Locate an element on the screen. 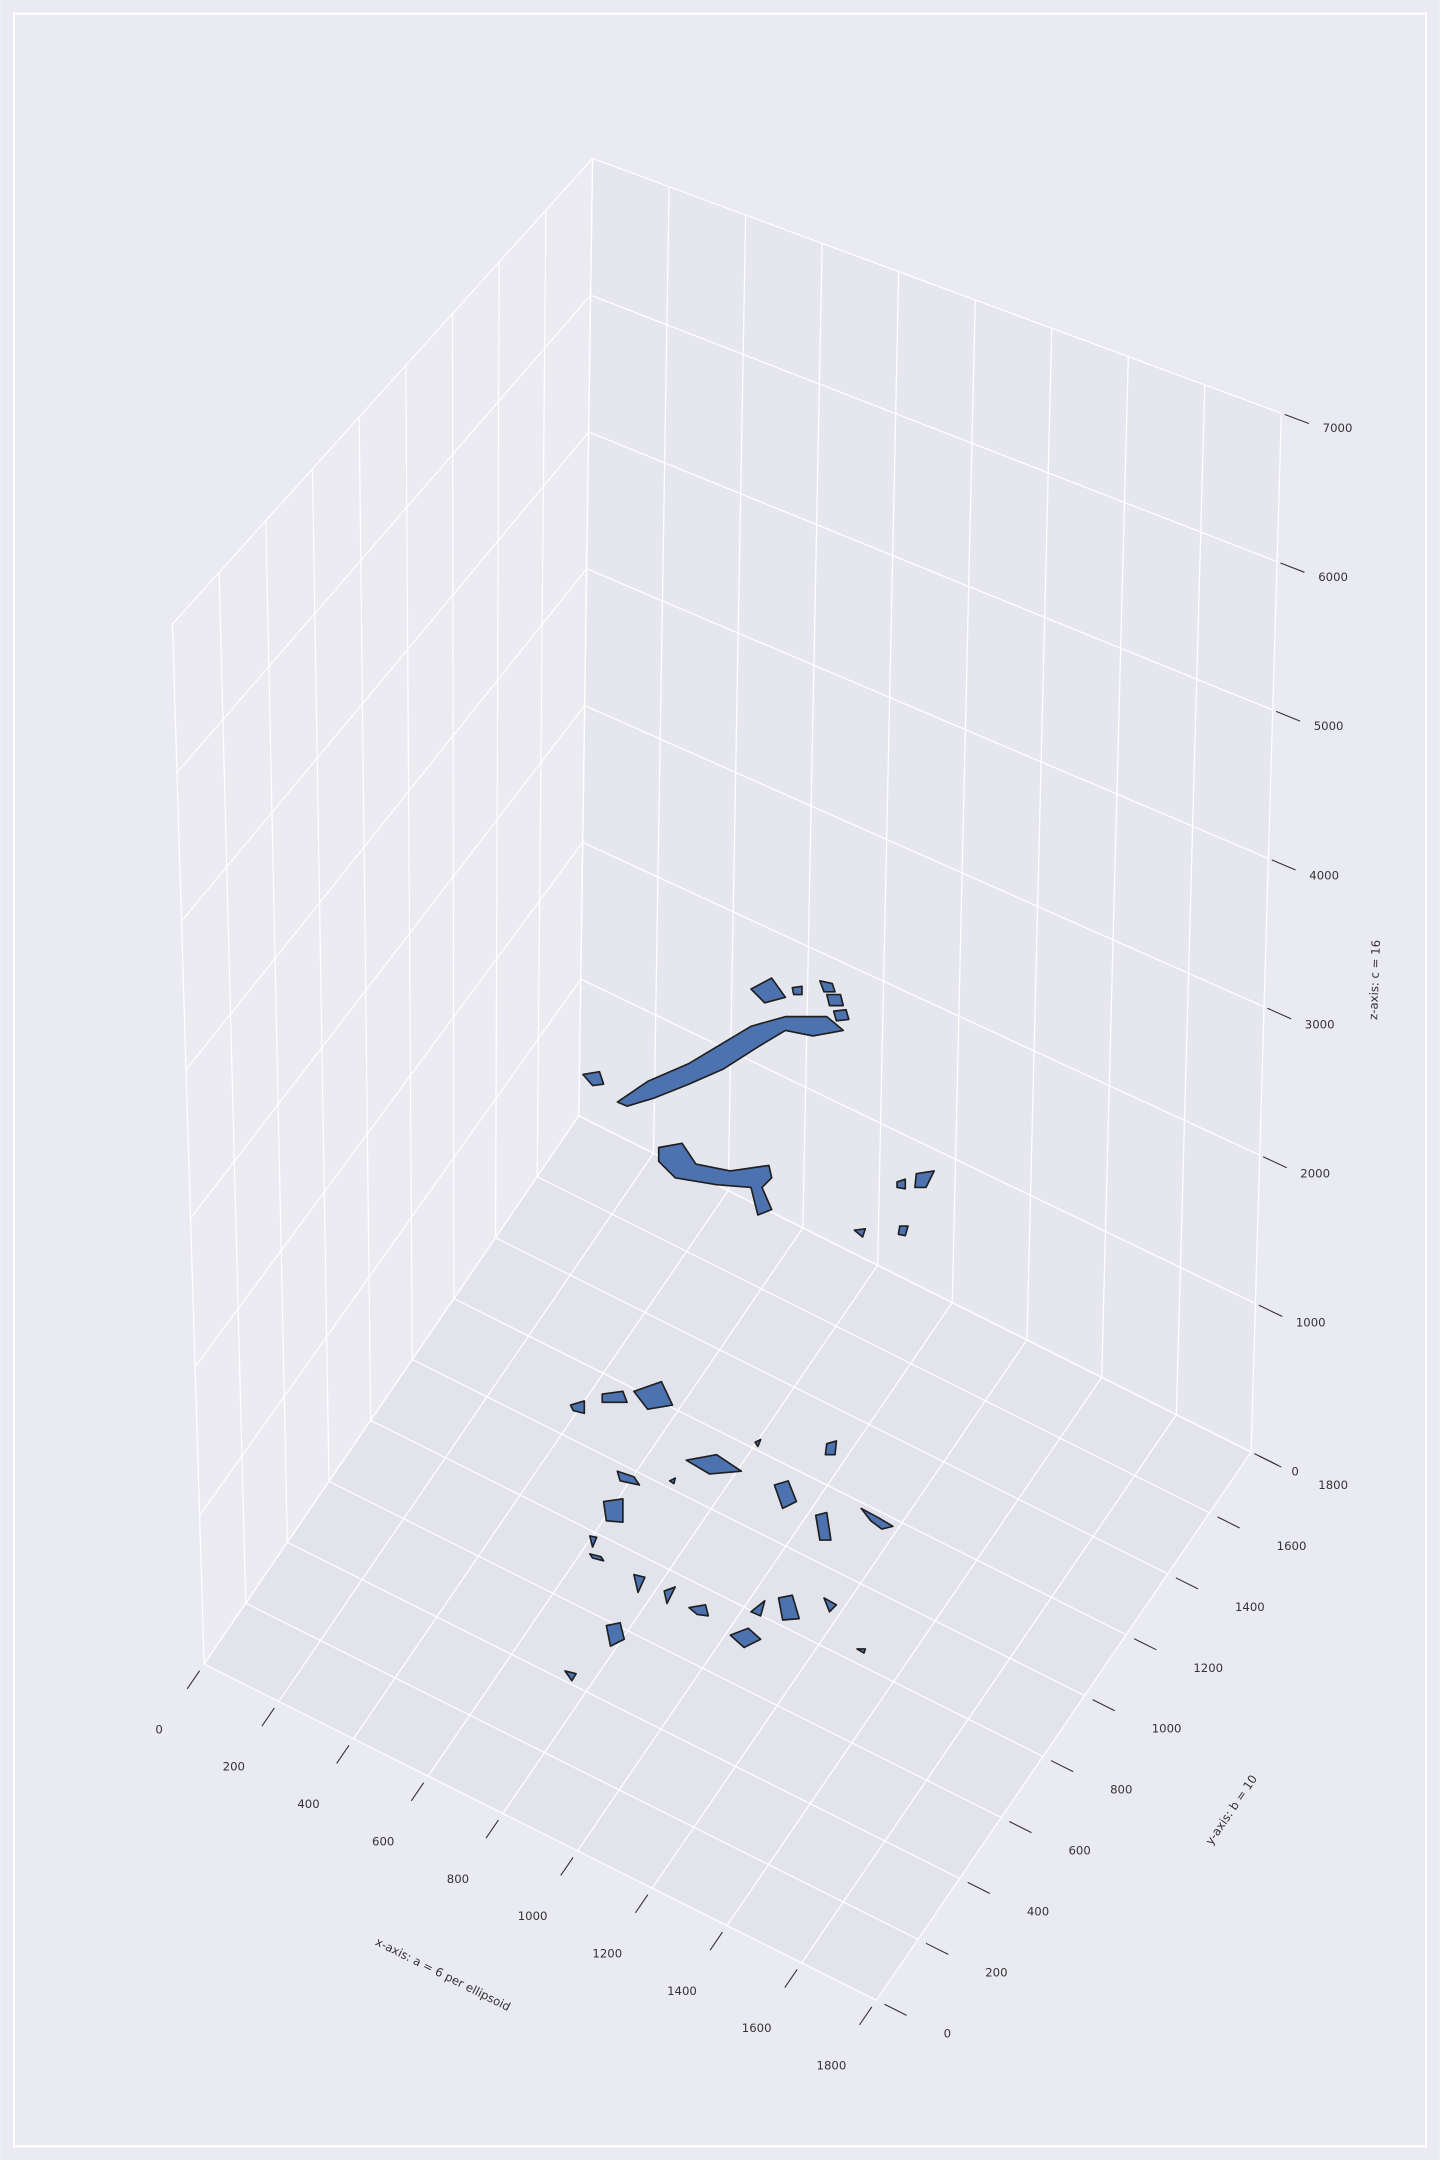 The width and height of the screenshot is (1440, 2164). y-tick-label: 600 is located at coordinates (1079, 1851).